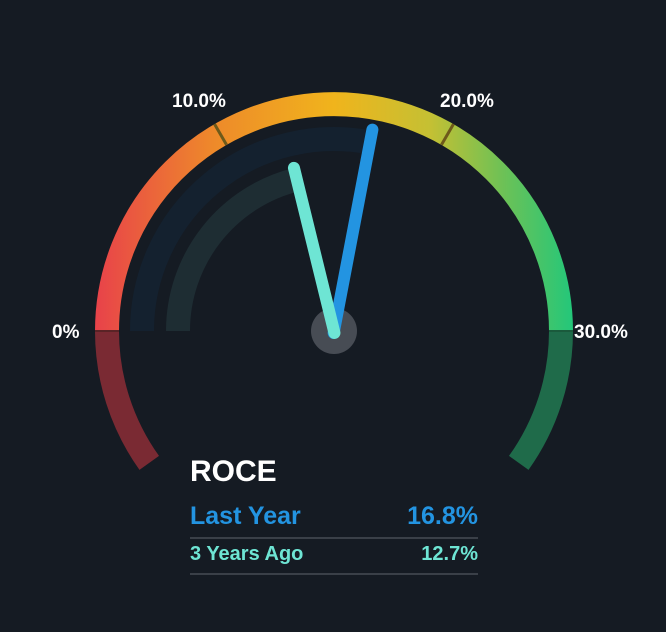 Image resolution: width=666 pixels, height=632 pixels. What do you see at coordinates (540, 400) in the screenshot?
I see `gauge-high-extension` at bounding box center [540, 400].